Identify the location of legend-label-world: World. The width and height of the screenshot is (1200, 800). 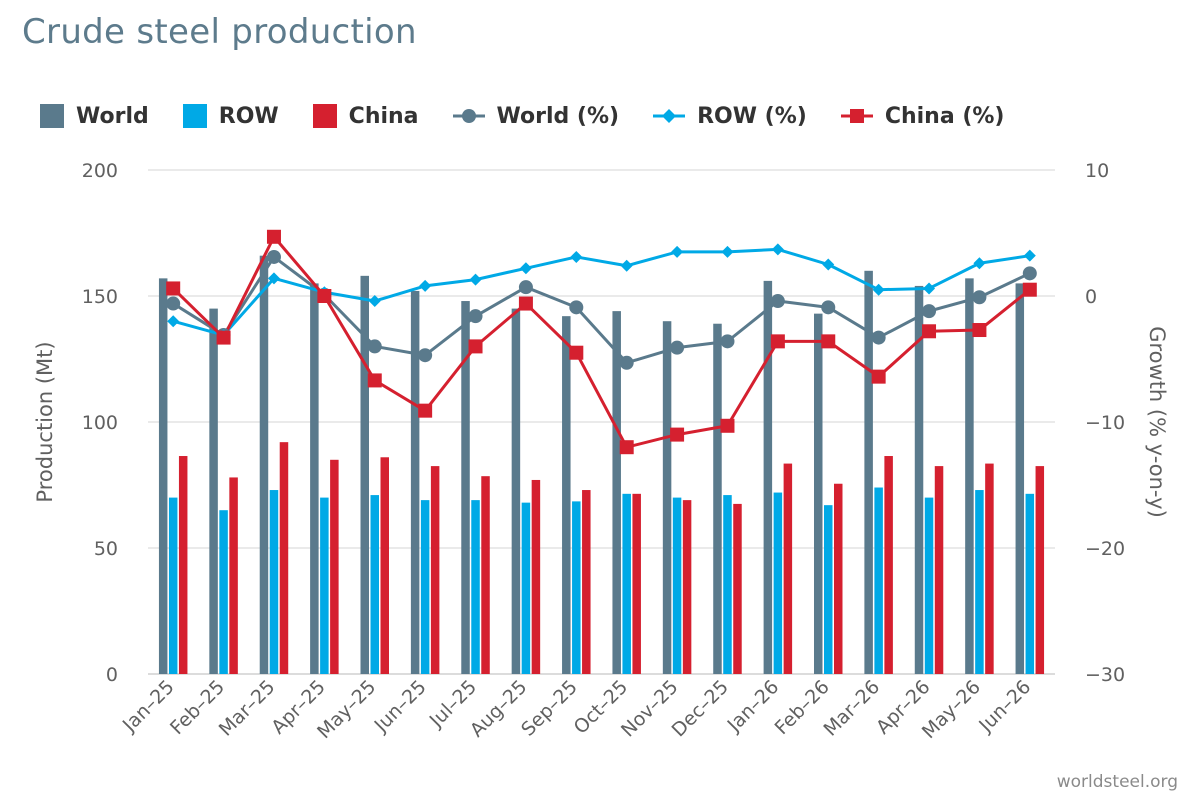
(112, 116).